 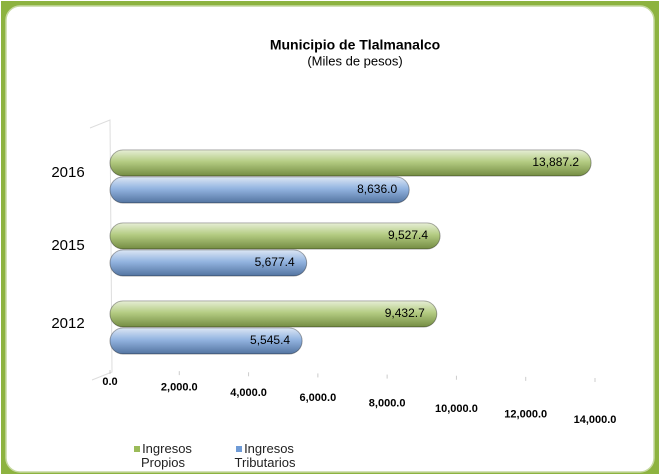 What do you see at coordinates (354, 60) in the screenshot?
I see `chart-subtitle: (Miles de pesos)` at bounding box center [354, 60].